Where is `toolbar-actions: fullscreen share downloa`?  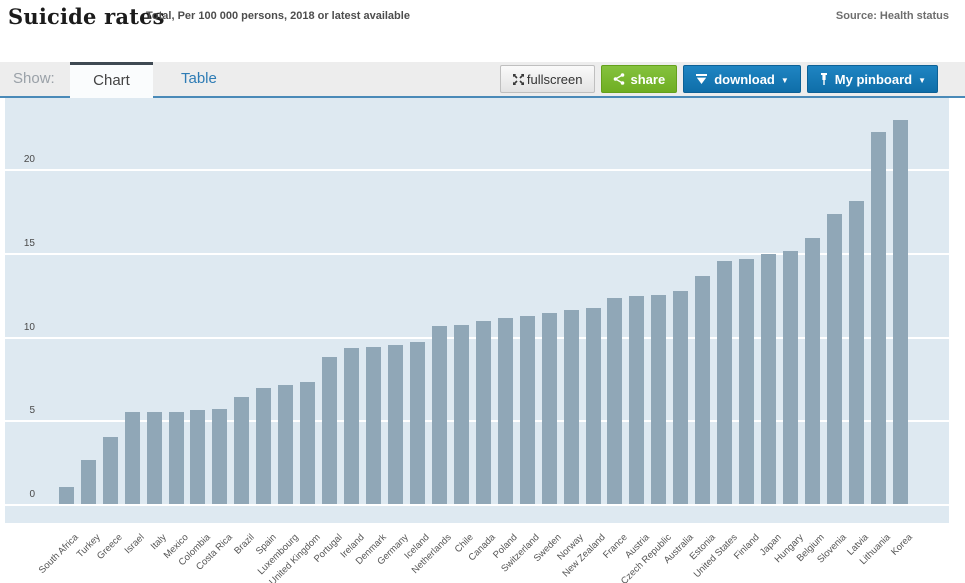 toolbar-actions: fullscreen share downloa is located at coordinates (718, 79).